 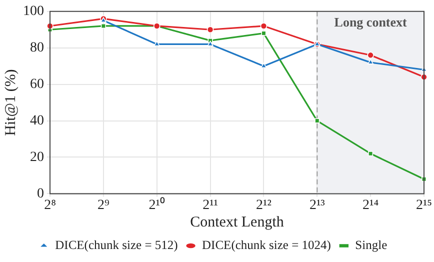 What do you see at coordinates (103, 205) in the screenshot?
I see `x-tick-label: 2⁹` at bounding box center [103, 205].